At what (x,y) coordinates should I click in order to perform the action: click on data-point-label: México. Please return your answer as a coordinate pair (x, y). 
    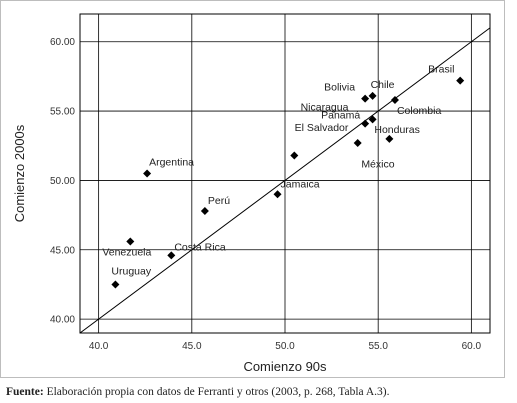
    Looking at the image, I should click on (377, 164).